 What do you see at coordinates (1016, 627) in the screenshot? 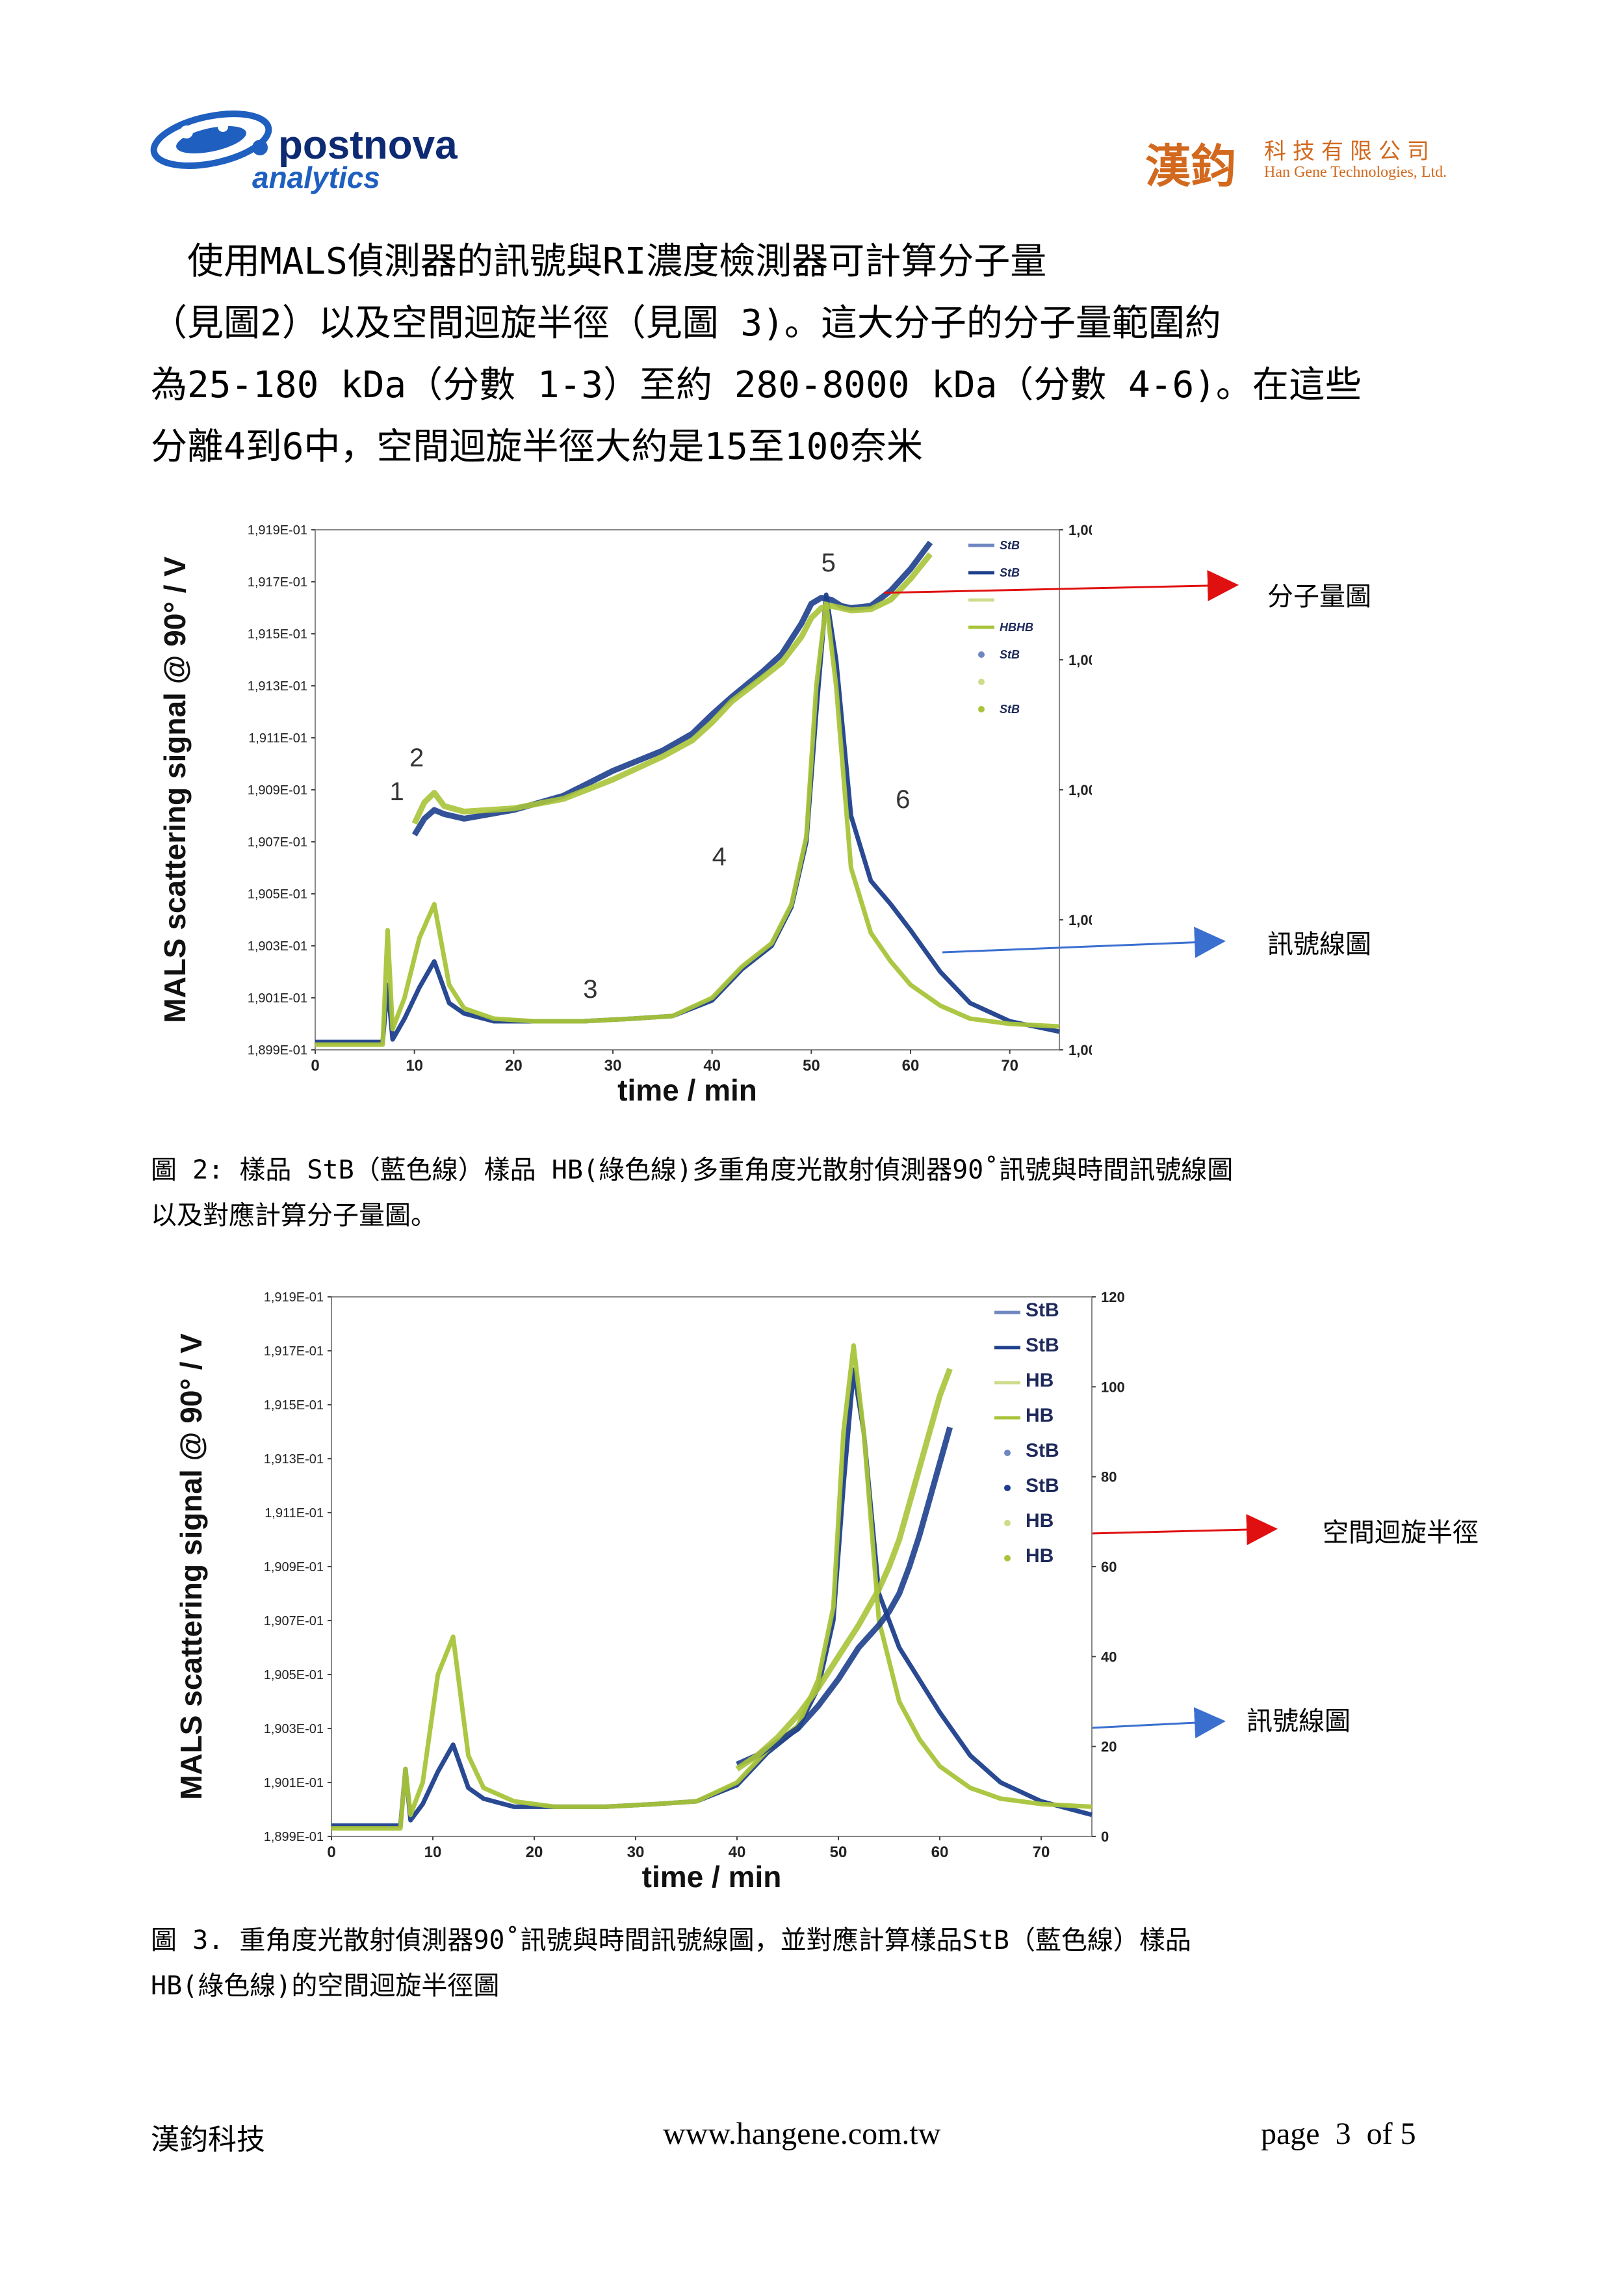
I see `legend-label: HBHB` at bounding box center [1016, 627].